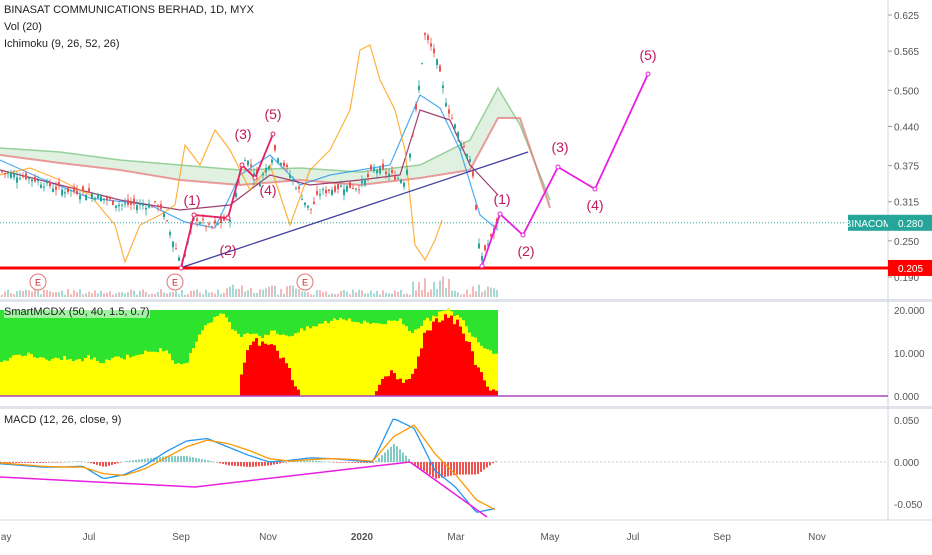 The width and height of the screenshot is (932, 555). Describe the element at coordinates (305, 283) in the screenshot. I see `earnings-marker-label: E` at that location.